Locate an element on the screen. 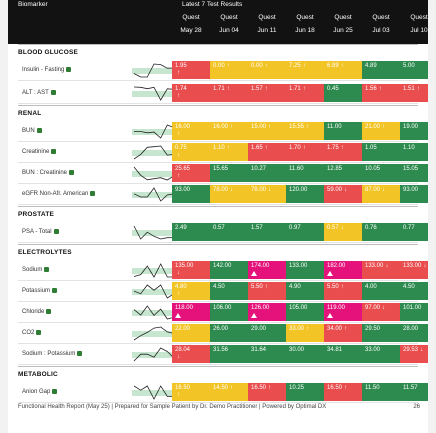 The width and height of the screenshot is (436, 433). result-cell: 5.00 is located at coordinates (414, 70).